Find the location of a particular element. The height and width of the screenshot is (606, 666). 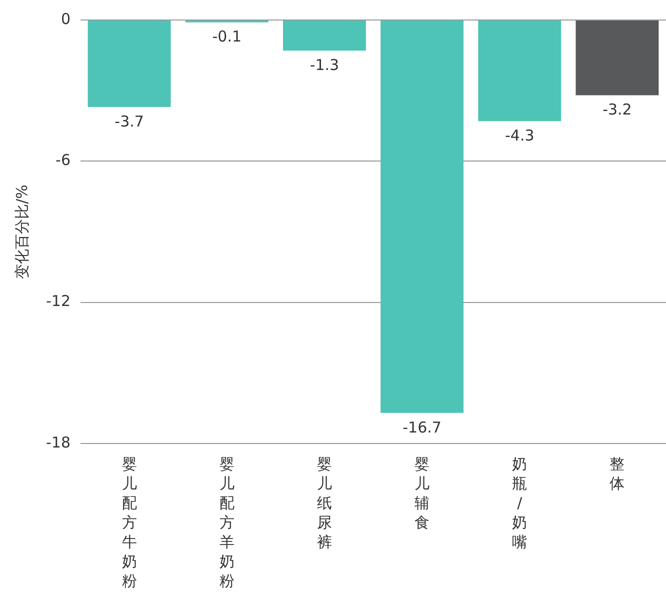

x-tick-label: 整体 is located at coordinates (617, 474).